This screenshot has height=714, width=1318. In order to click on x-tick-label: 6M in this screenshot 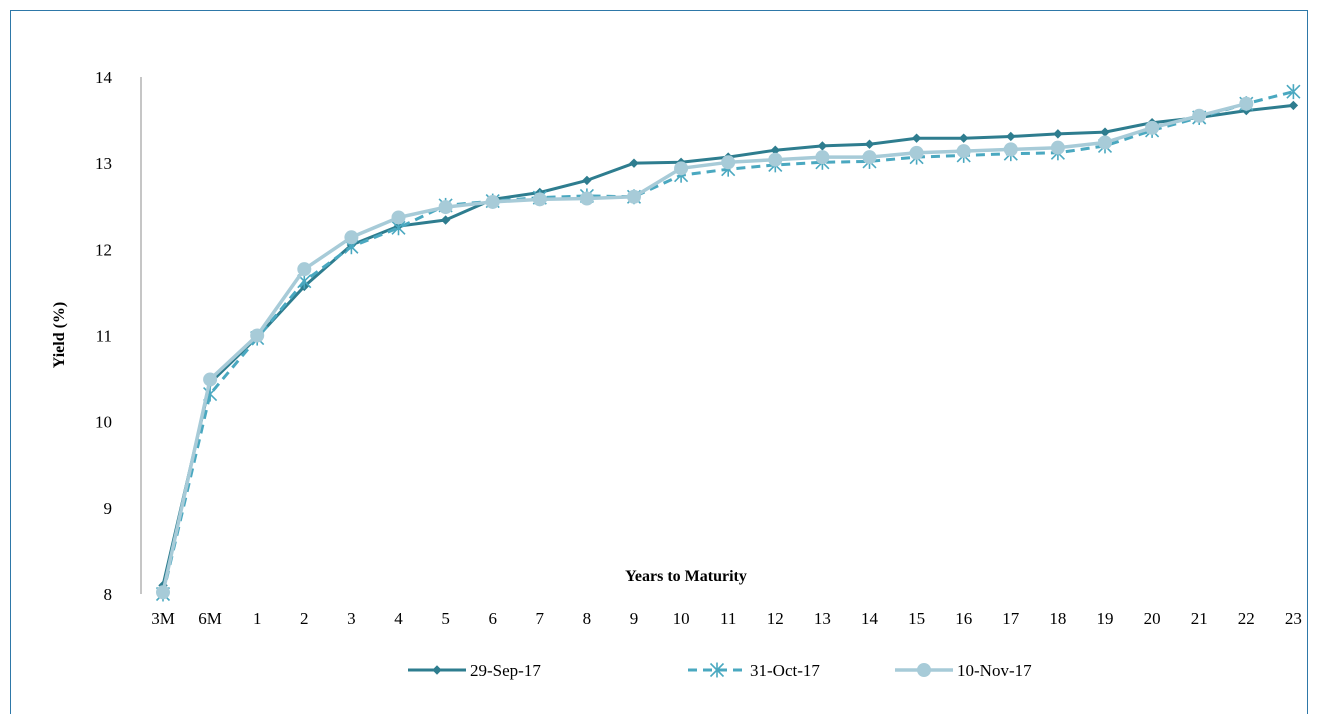, I will do `click(210, 618)`.